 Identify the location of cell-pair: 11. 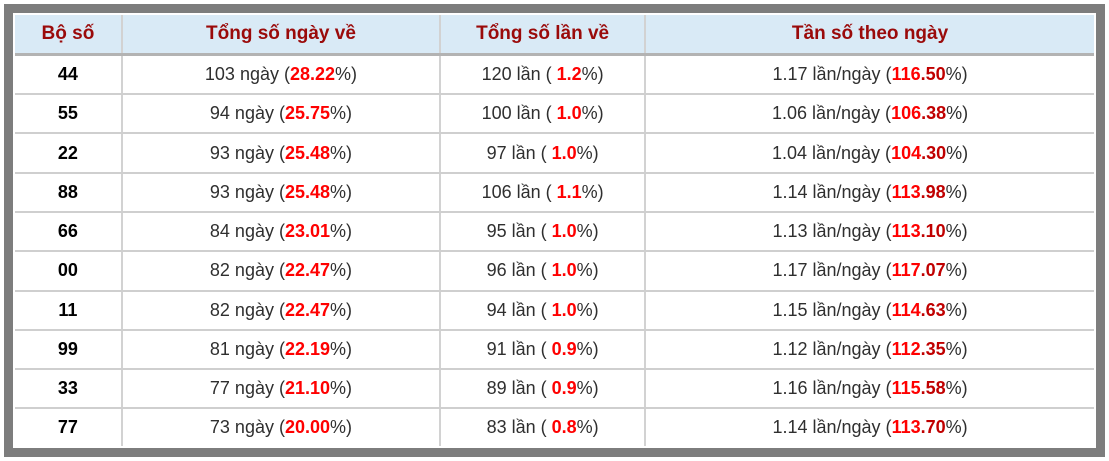
(69, 310).